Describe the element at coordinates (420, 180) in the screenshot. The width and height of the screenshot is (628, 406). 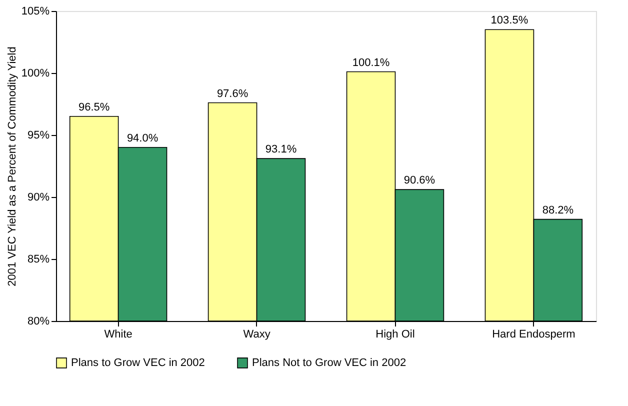
I see `data-label: 90.6%` at that location.